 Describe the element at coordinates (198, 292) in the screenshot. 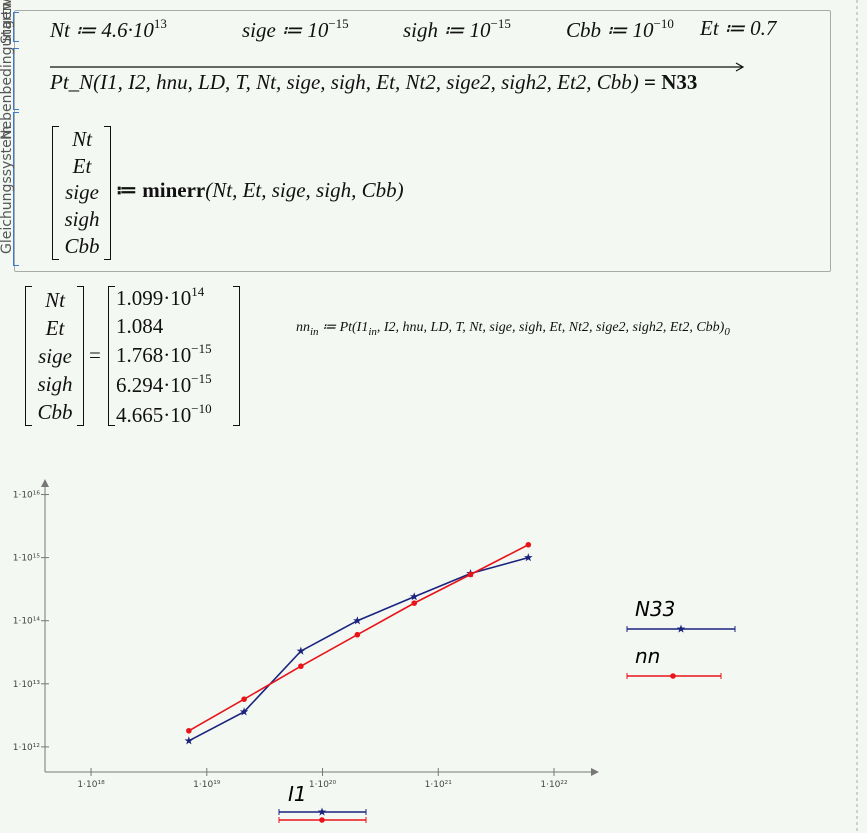

I see `exponent: 14` at that location.